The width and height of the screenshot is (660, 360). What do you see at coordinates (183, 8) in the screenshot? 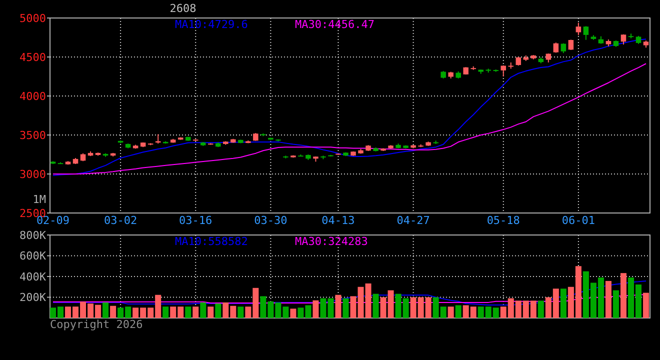
I see `chart-title: 2608` at bounding box center [183, 8].